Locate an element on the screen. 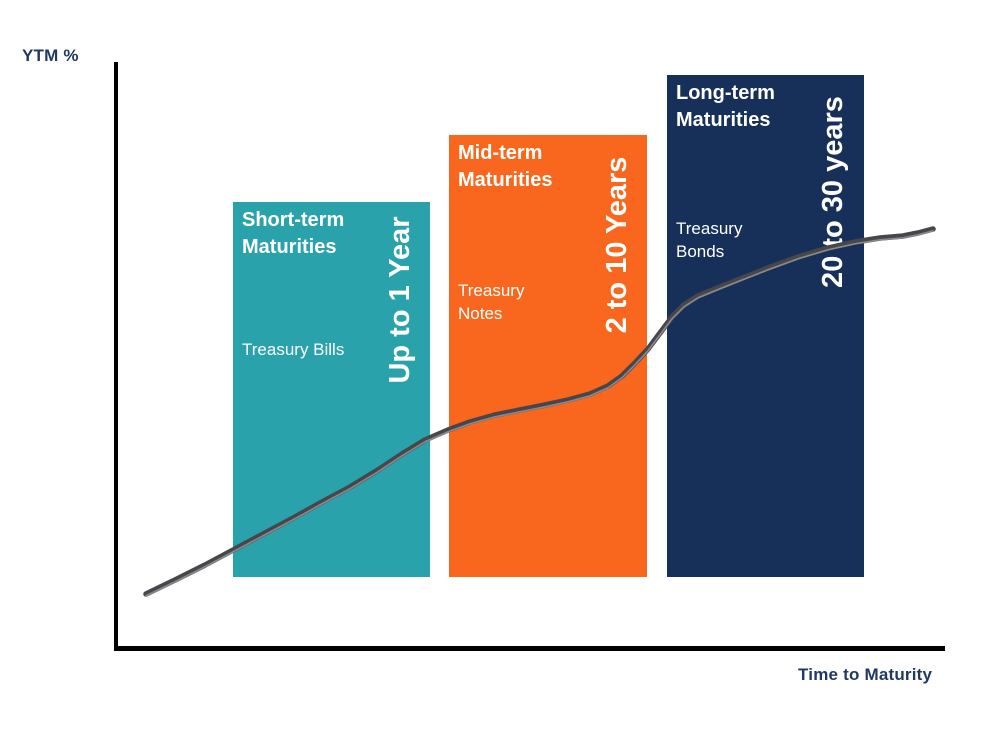 The image size is (990, 736). bar-mid-term-security: Treasury Notes is located at coordinates (491, 302).